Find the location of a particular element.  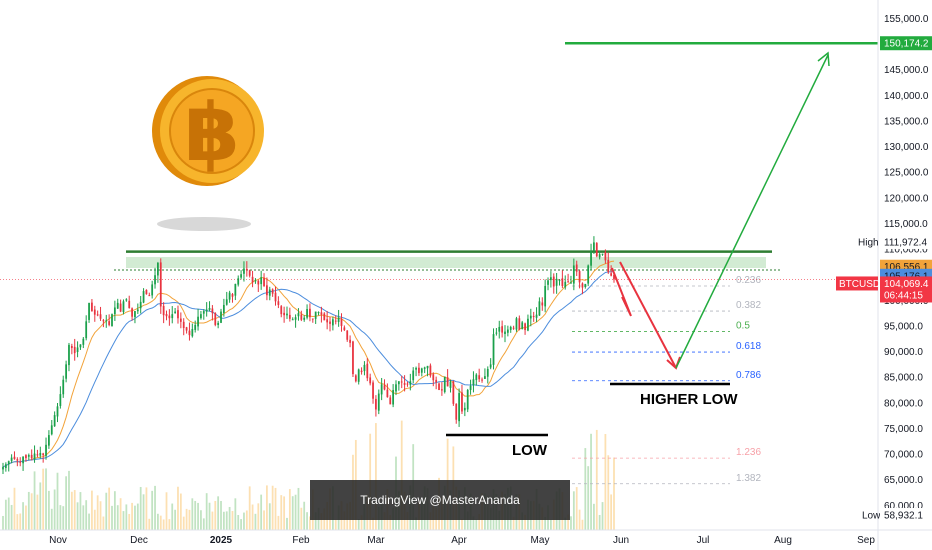

time-tick-label: Aug is located at coordinates (783, 540).